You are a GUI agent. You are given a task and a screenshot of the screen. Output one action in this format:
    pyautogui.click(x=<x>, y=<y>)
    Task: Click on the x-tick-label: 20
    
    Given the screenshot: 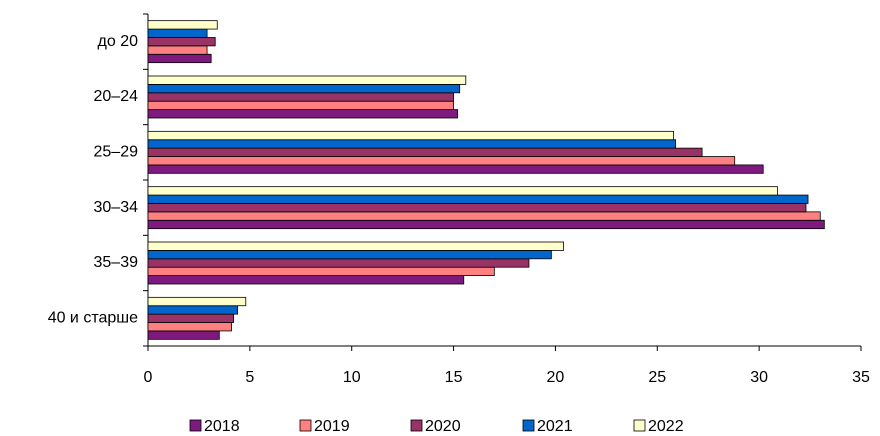 What is the action you would take?
    pyautogui.click(x=556, y=377)
    